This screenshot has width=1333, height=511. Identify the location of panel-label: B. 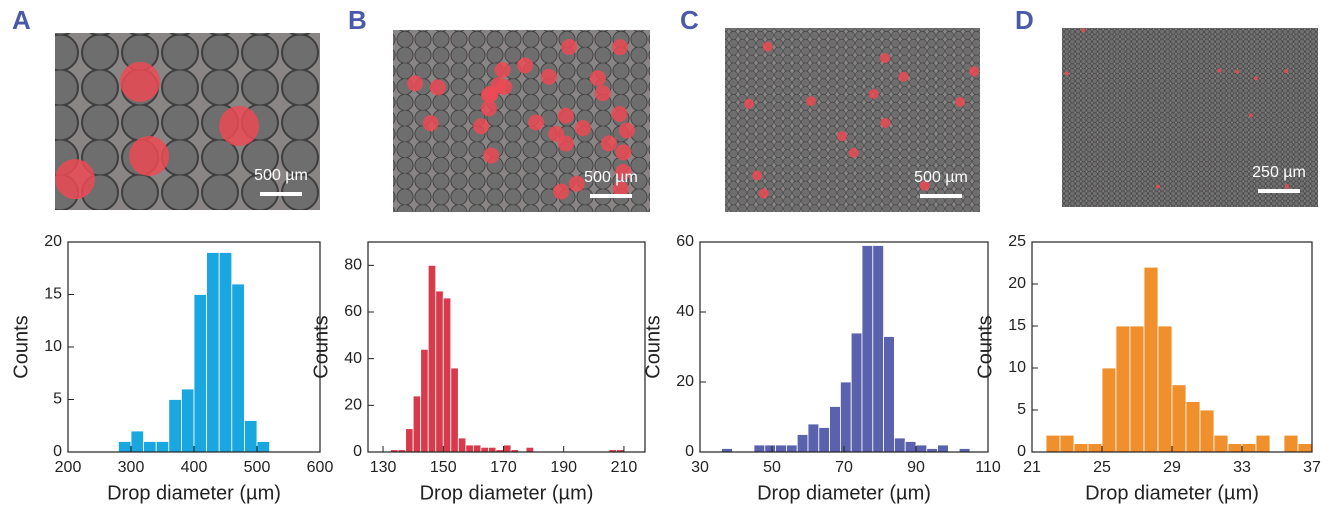
(357, 20).